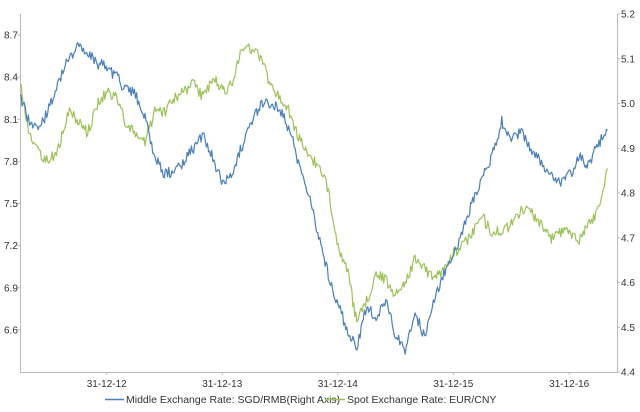 The height and width of the screenshot is (412, 640). I want to click on right-tick-label: 4.8, so click(628, 194).